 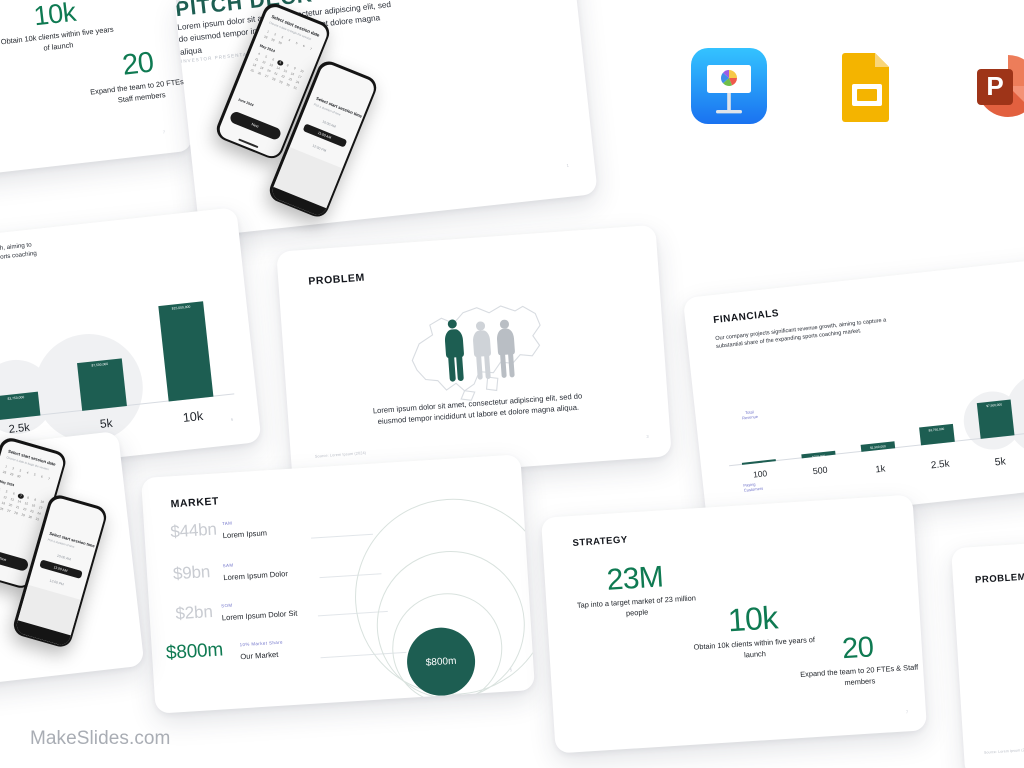 I want to click on microsoft-powerpoint-icon: P, so click(x=995, y=86).